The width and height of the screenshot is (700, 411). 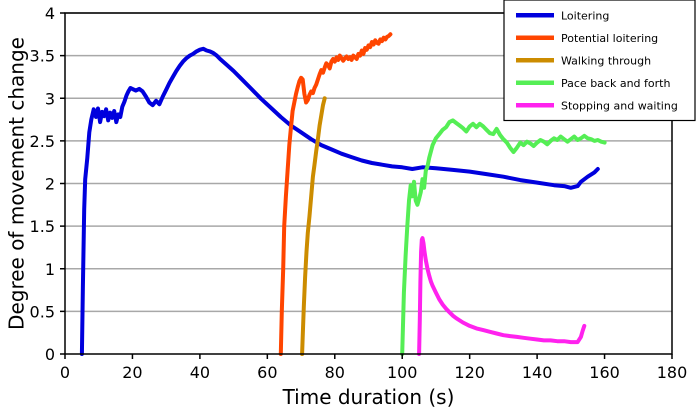 I want to click on x-tick-label: 40, so click(x=200, y=372).